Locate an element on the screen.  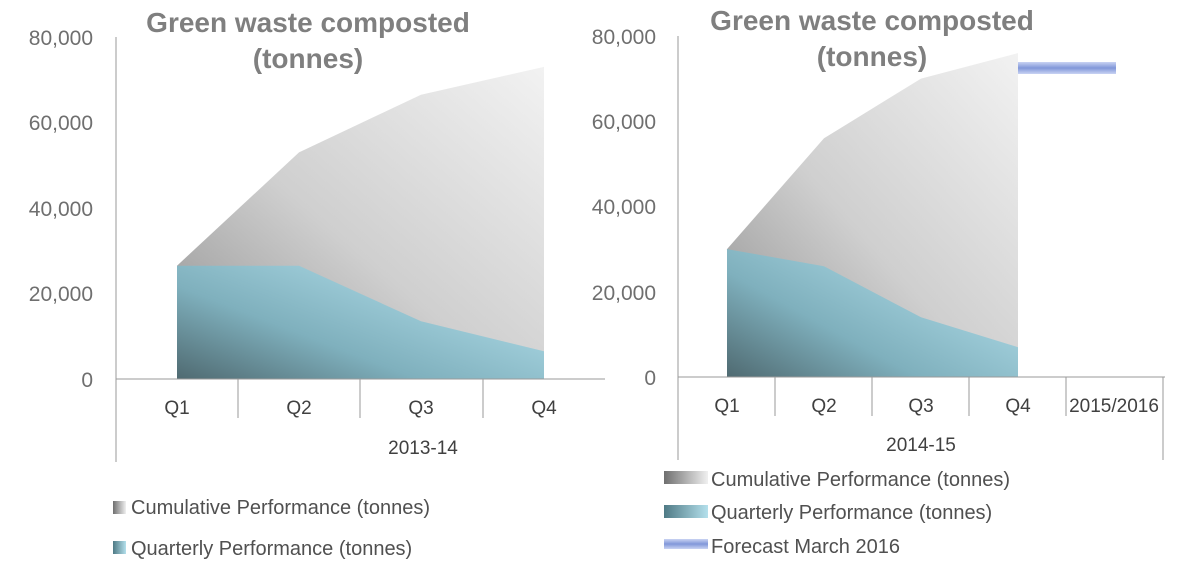
x-group-label: 2014-15 is located at coordinates (921, 445).